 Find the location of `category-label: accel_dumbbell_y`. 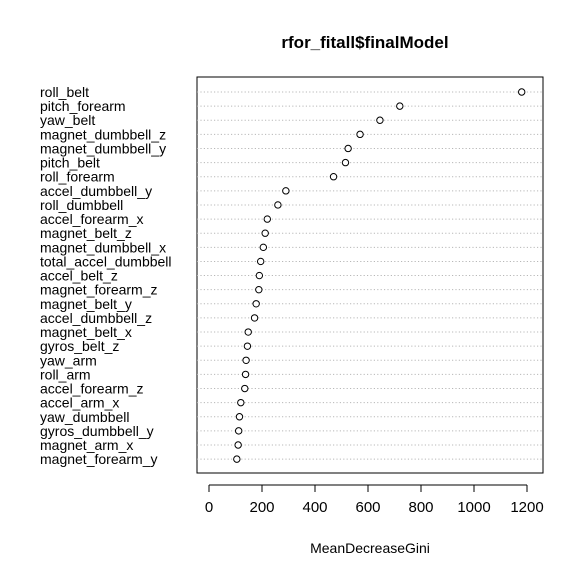

category-label: accel_dumbbell_y is located at coordinates (96, 191).